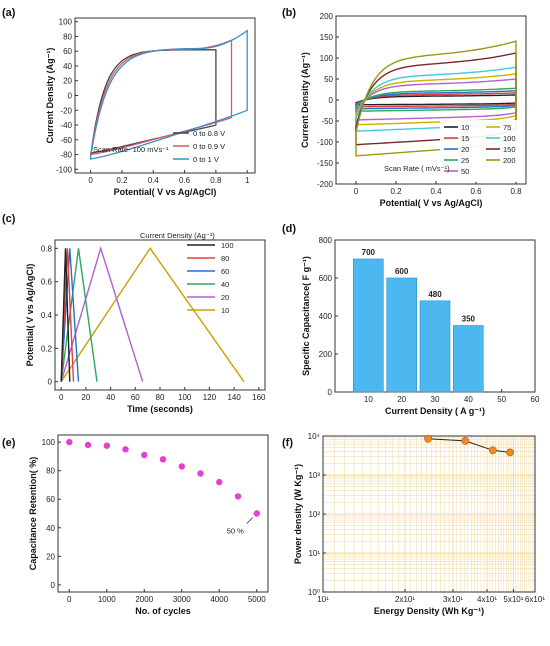 The image size is (550, 646). I want to click on x-tick-label: 4x10¹, so click(487, 599).